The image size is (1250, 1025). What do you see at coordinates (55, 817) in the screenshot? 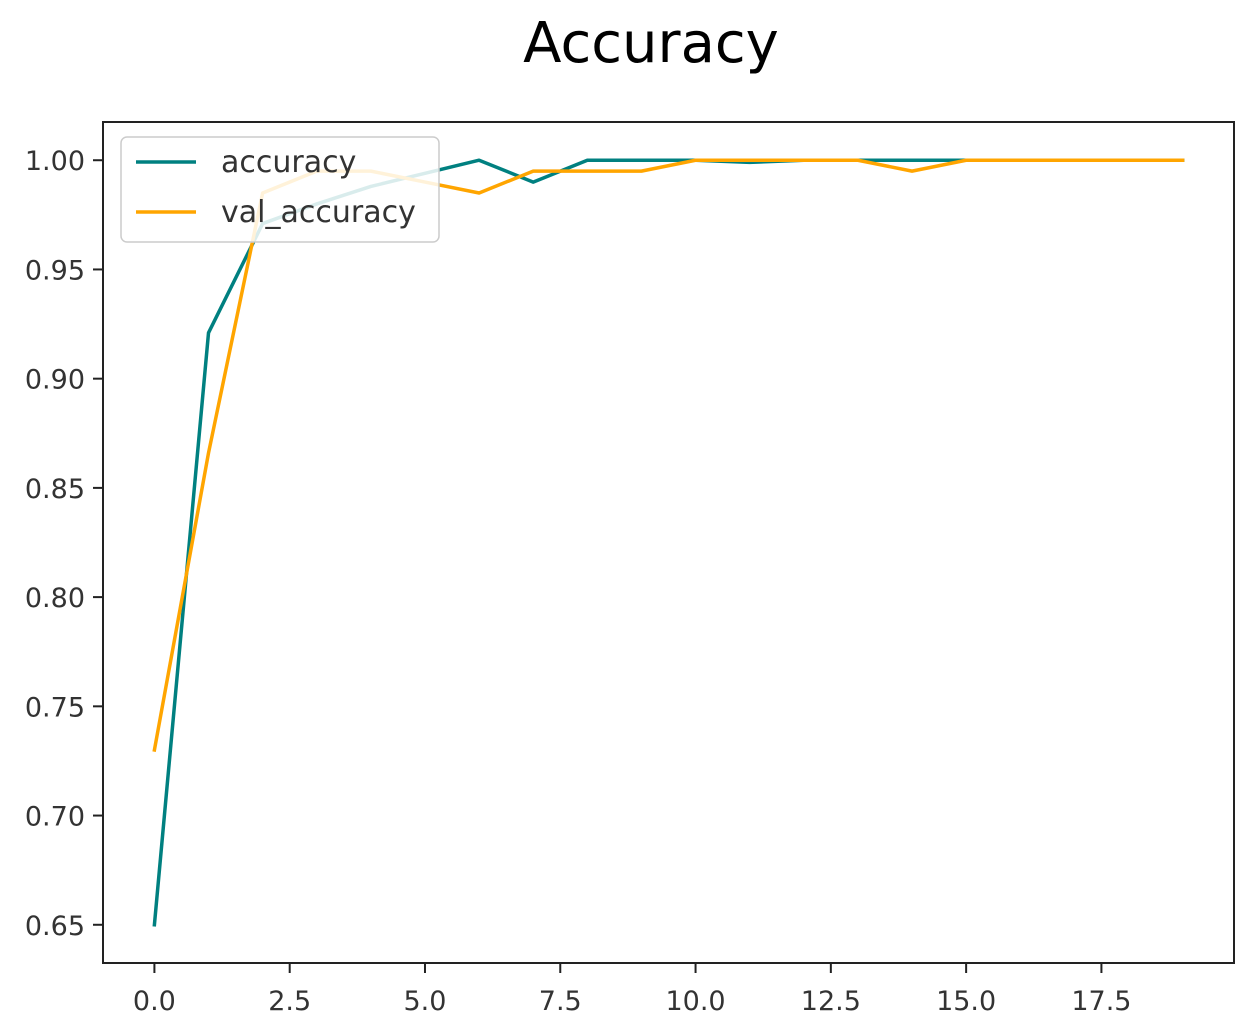
I see `y-tick-label: 0.70` at bounding box center [55, 817].